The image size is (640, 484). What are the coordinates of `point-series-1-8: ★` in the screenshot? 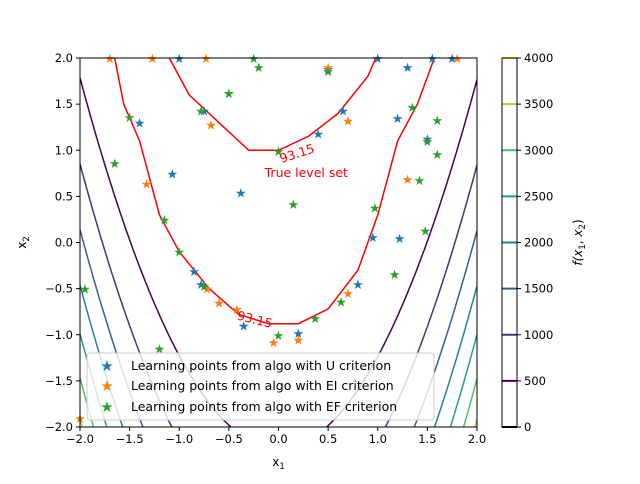 It's located at (147, 184).